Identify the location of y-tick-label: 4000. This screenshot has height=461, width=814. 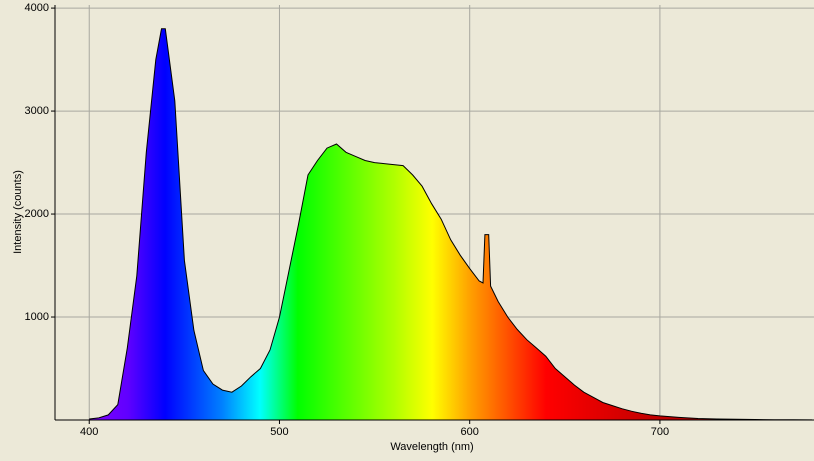
(37, 8).